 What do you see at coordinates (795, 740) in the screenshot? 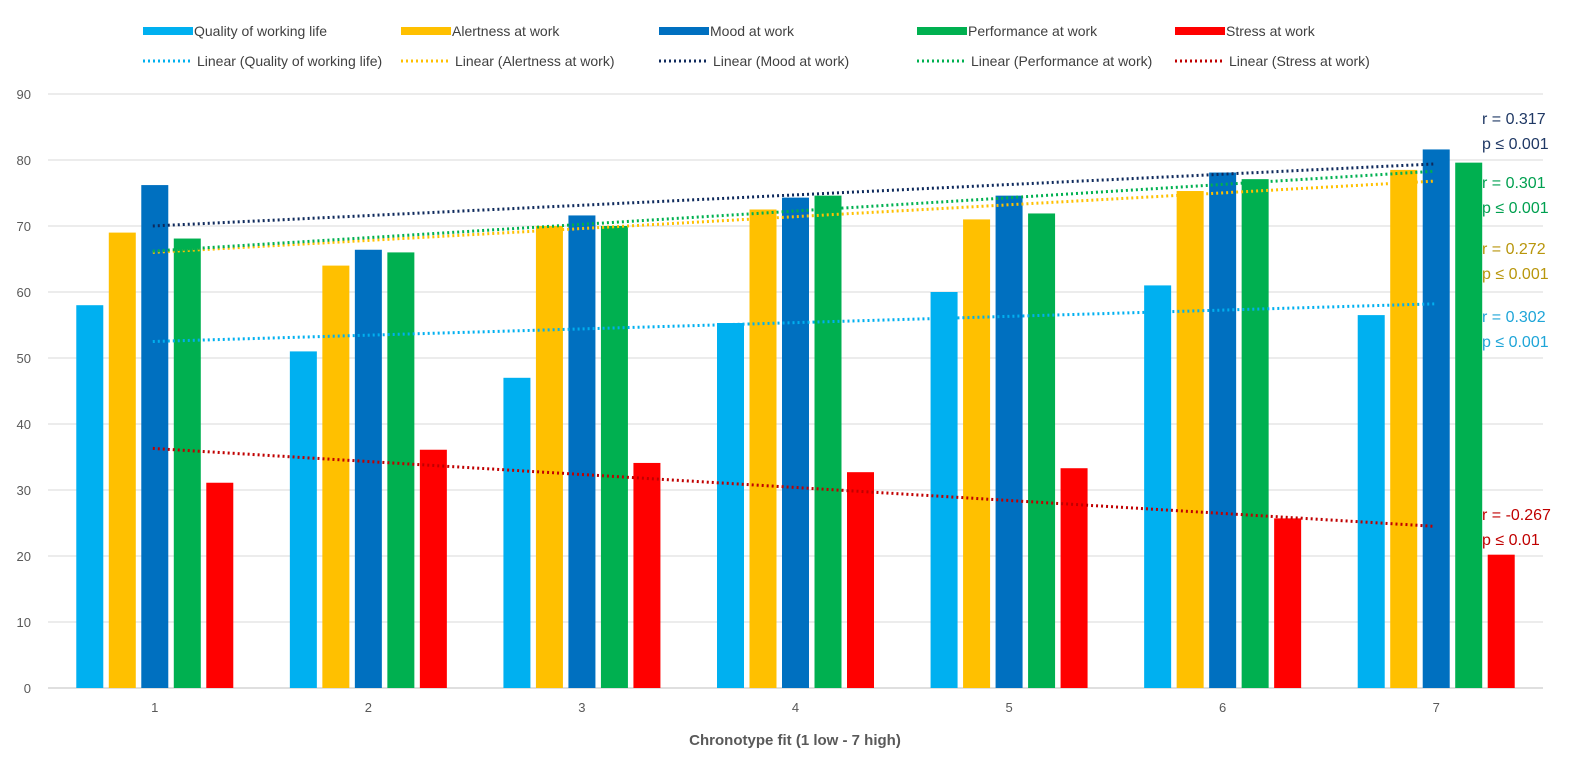
I see `x-axis-label: Chronotype fit (1 low - 7 high)` at bounding box center [795, 740].